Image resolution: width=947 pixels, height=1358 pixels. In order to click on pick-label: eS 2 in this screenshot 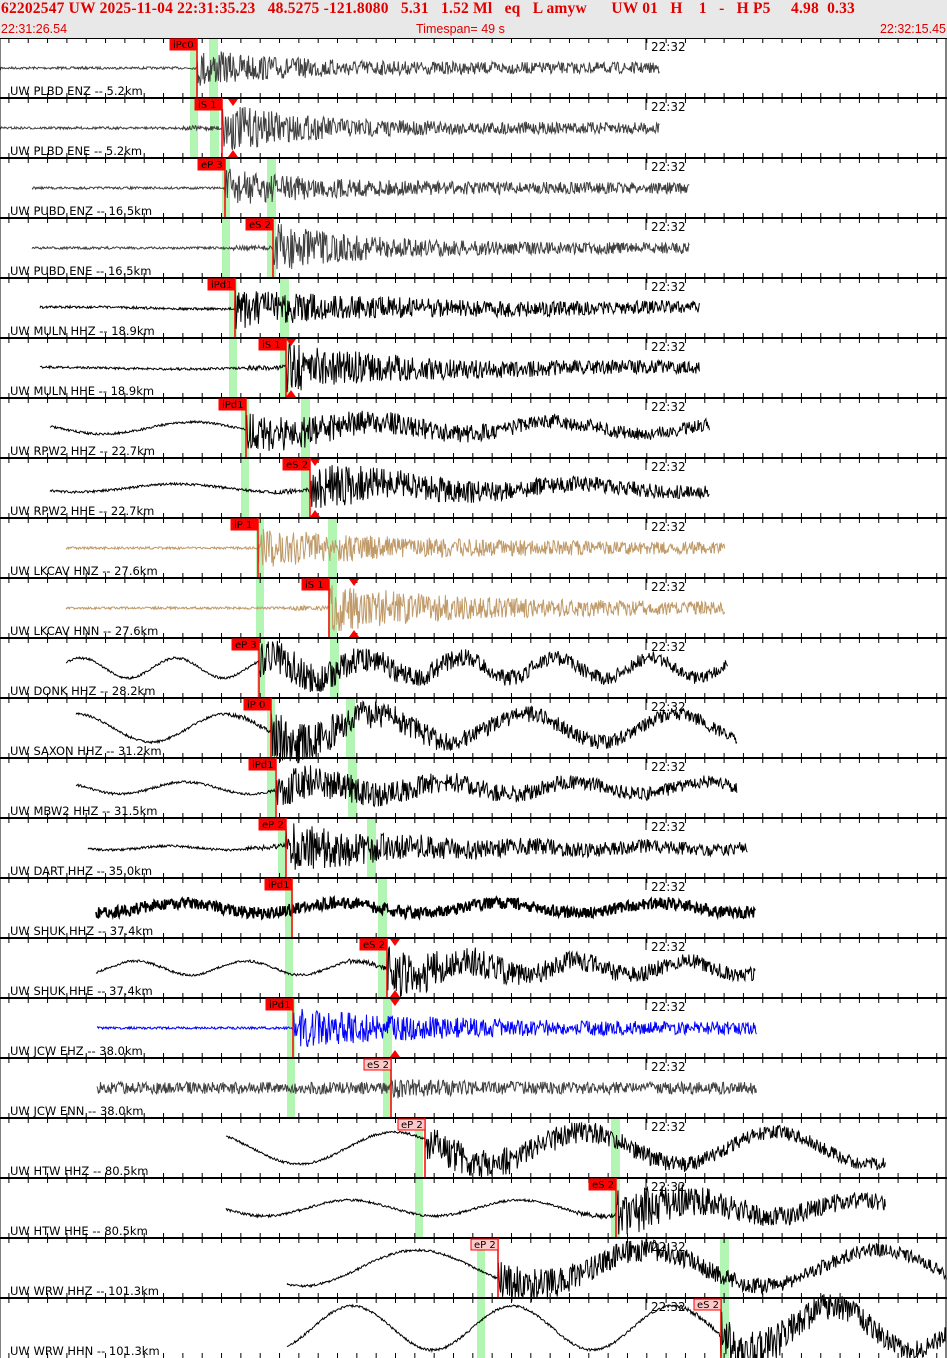, I will do `click(708, 1305)`.